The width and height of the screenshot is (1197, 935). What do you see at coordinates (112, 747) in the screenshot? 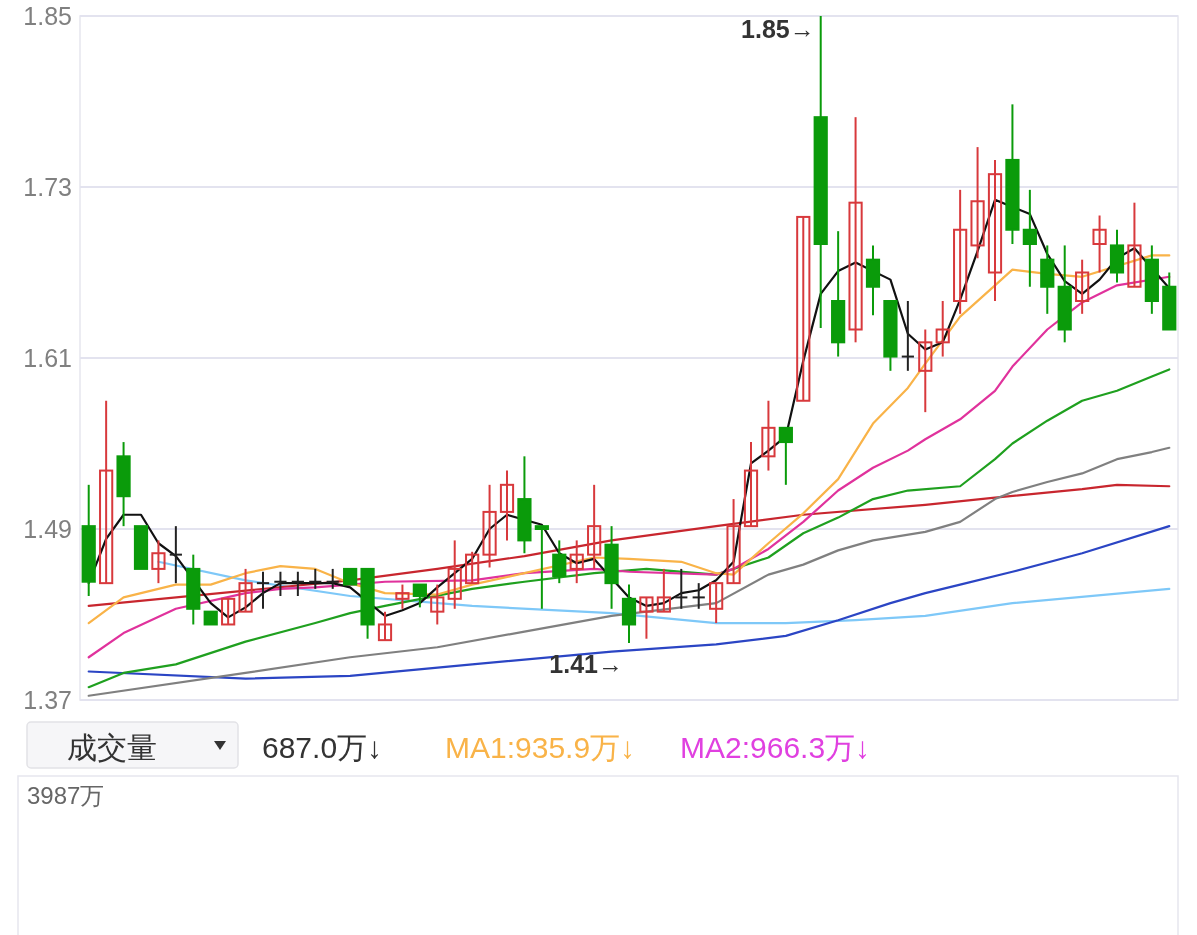
I see `text: 成交量` at bounding box center [112, 747].